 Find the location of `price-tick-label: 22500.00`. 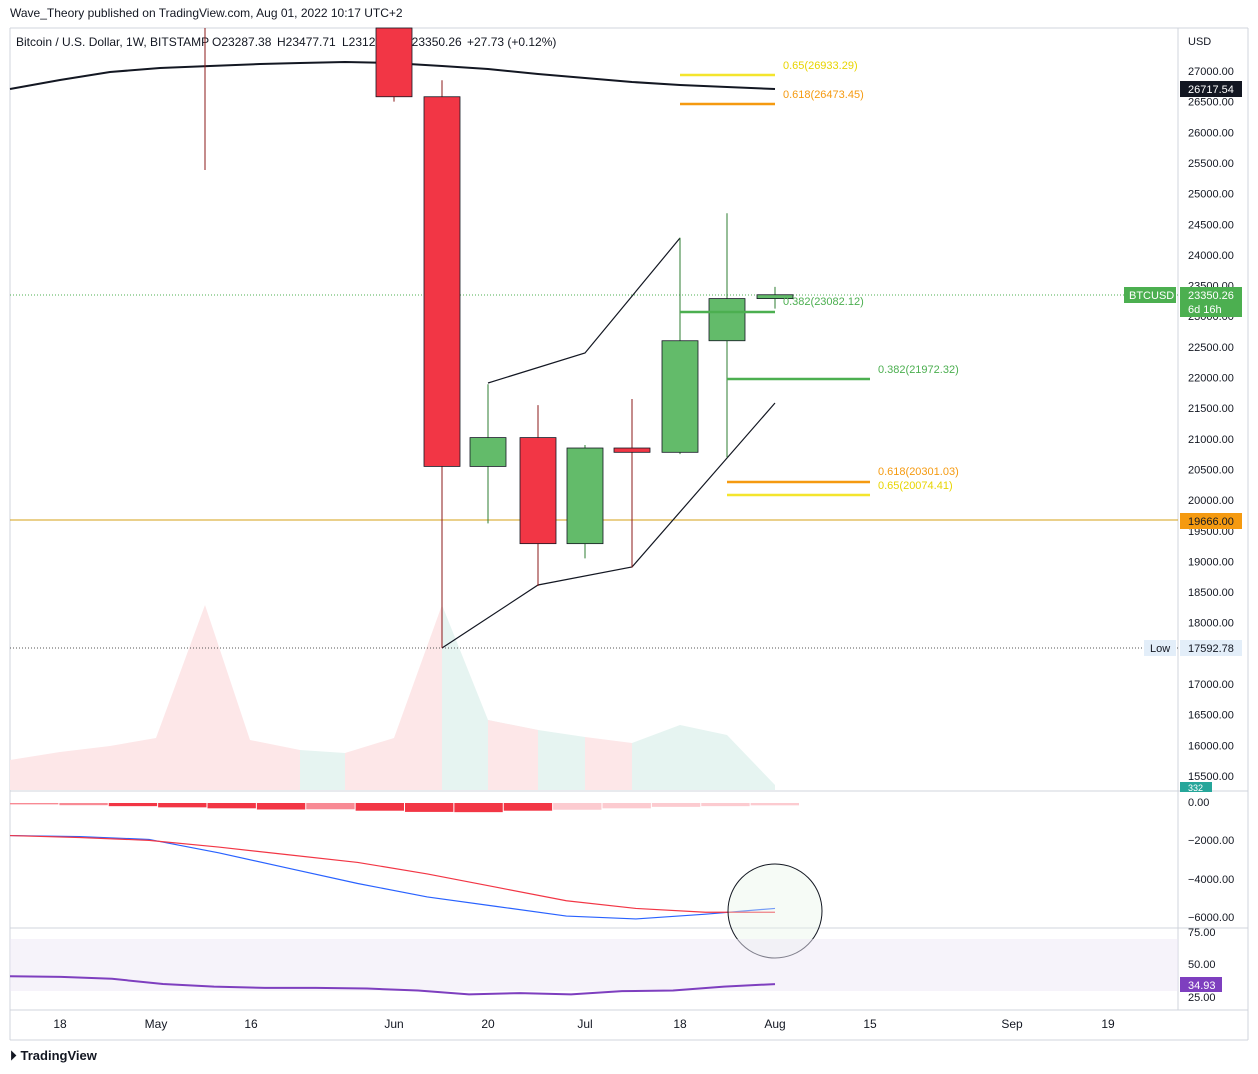

price-tick-label: 22500.00 is located at coordinates (1211, 348).